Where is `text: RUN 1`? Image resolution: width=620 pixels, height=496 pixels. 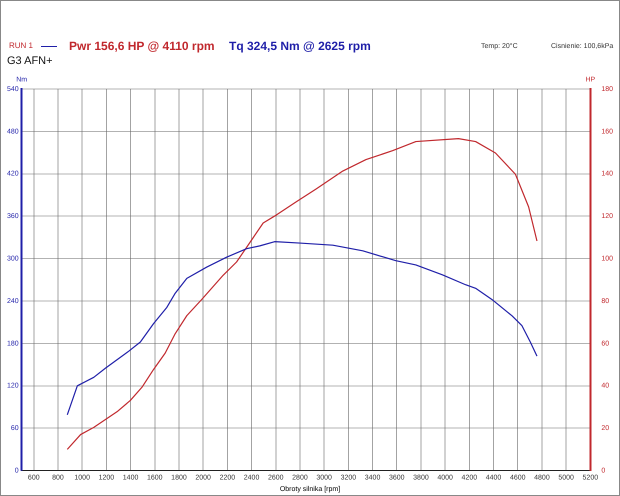
text: RUN 1 is located at coordinates (21, 45).